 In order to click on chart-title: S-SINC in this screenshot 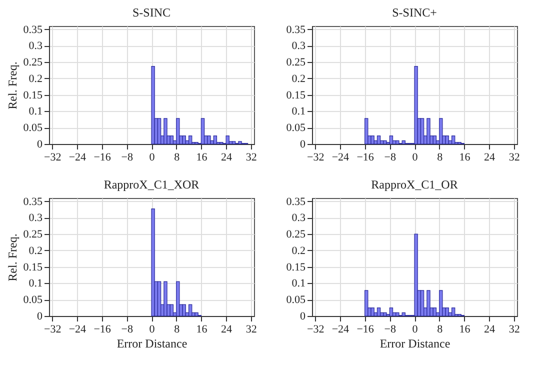, I will do `click(151, 12)`.